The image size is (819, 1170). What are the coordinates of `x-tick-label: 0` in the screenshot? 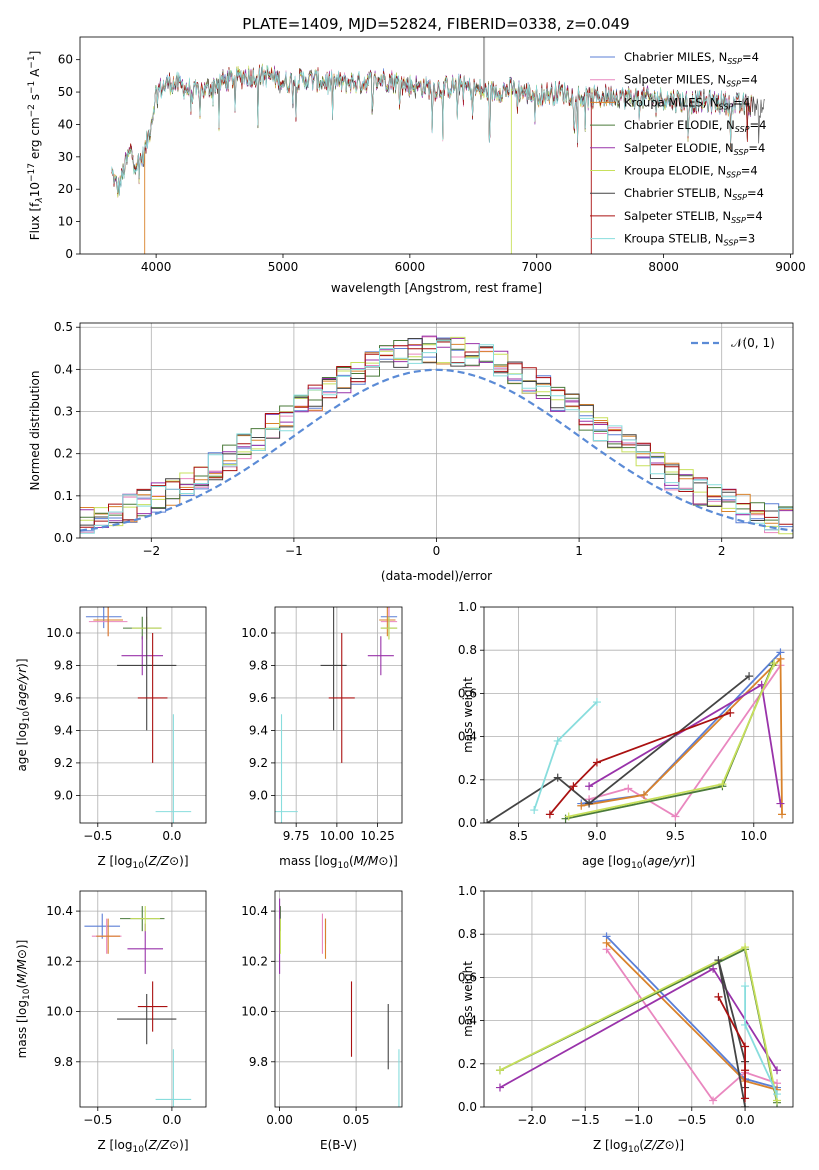 It's located at (437, 551).